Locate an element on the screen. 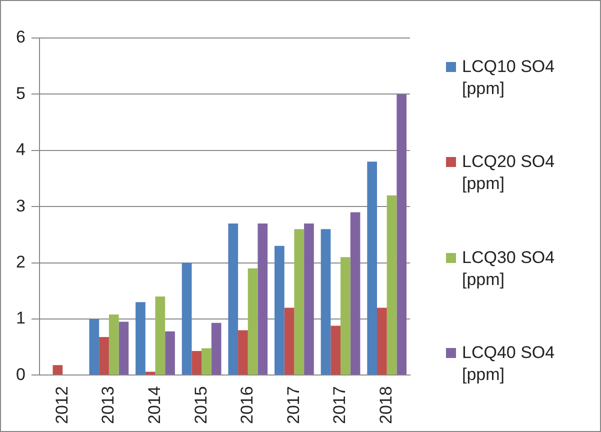 The height and width of the screenshot is (432, 601). y-tick-label: 0 is located at coordinates (21, 374).